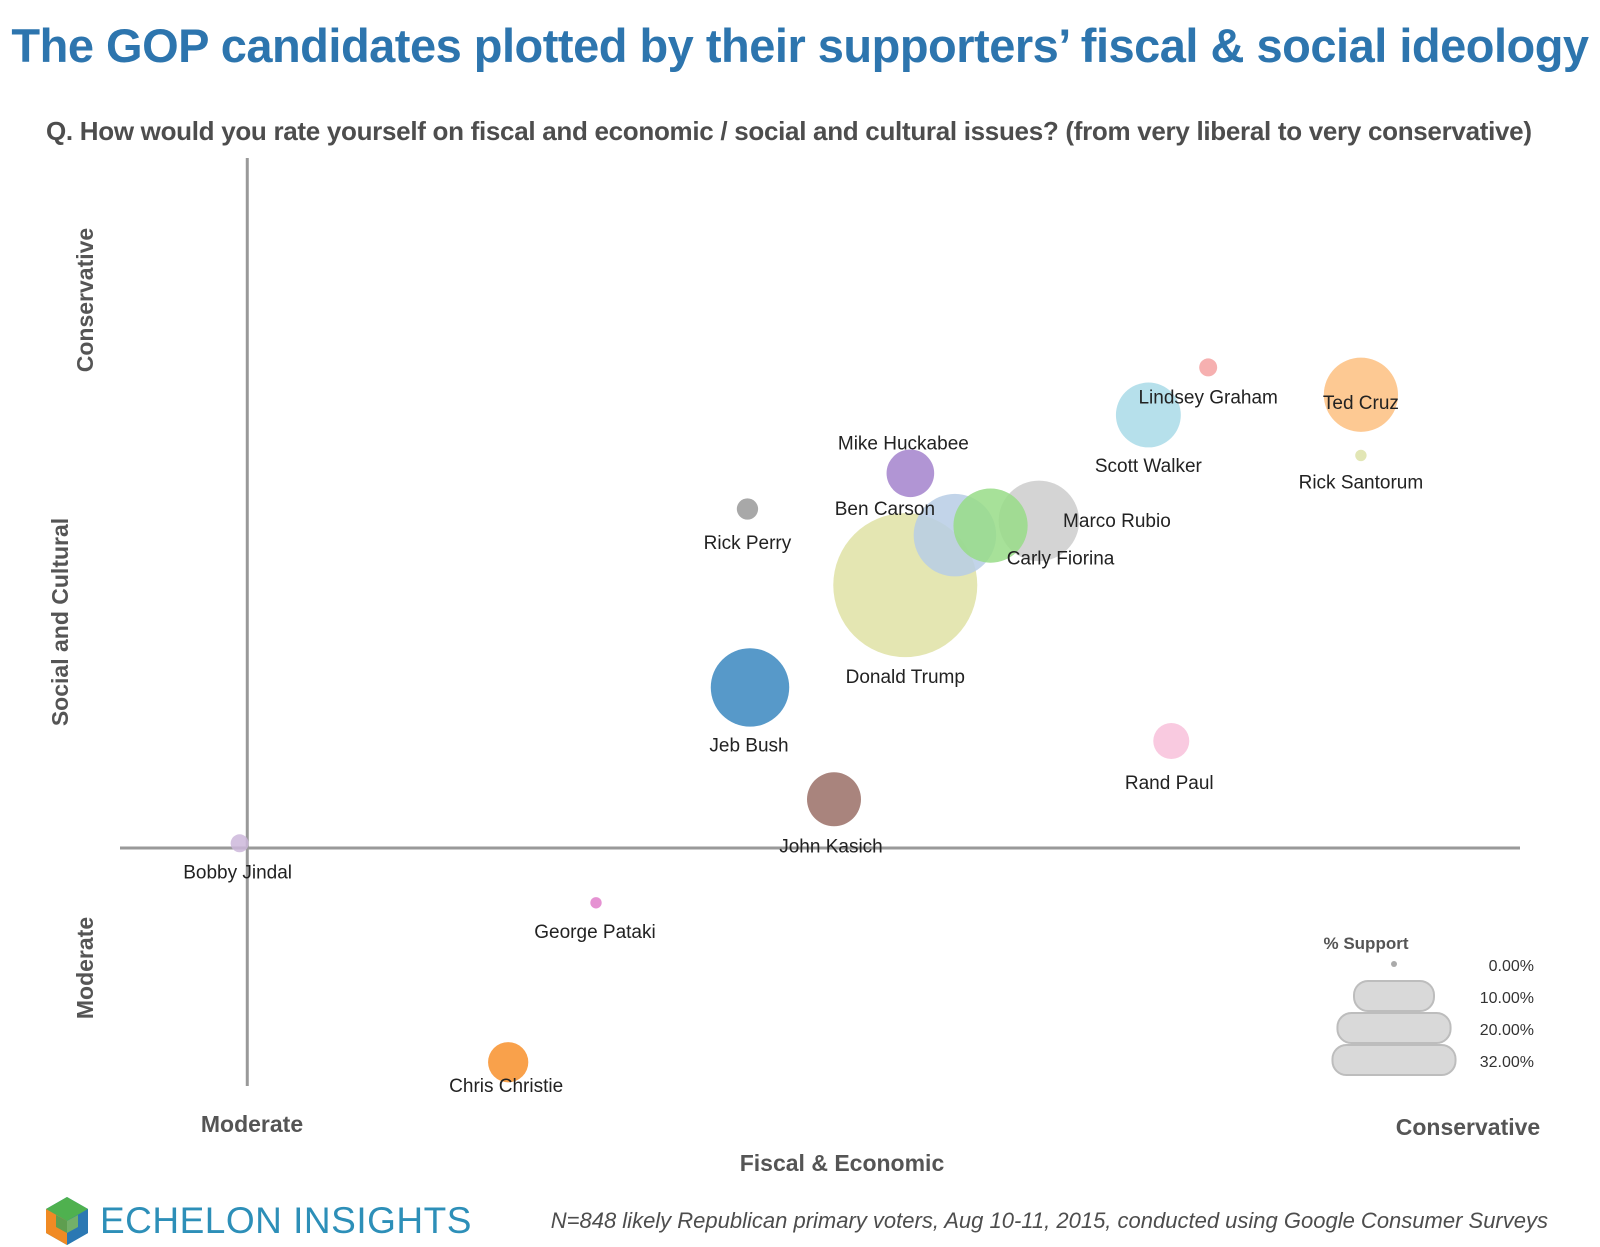  What do you see at coordinates (1468, 1127) in the screenshot?
I see `x-axis-right-label: Conservative` at bounding box center [1468, 1127].